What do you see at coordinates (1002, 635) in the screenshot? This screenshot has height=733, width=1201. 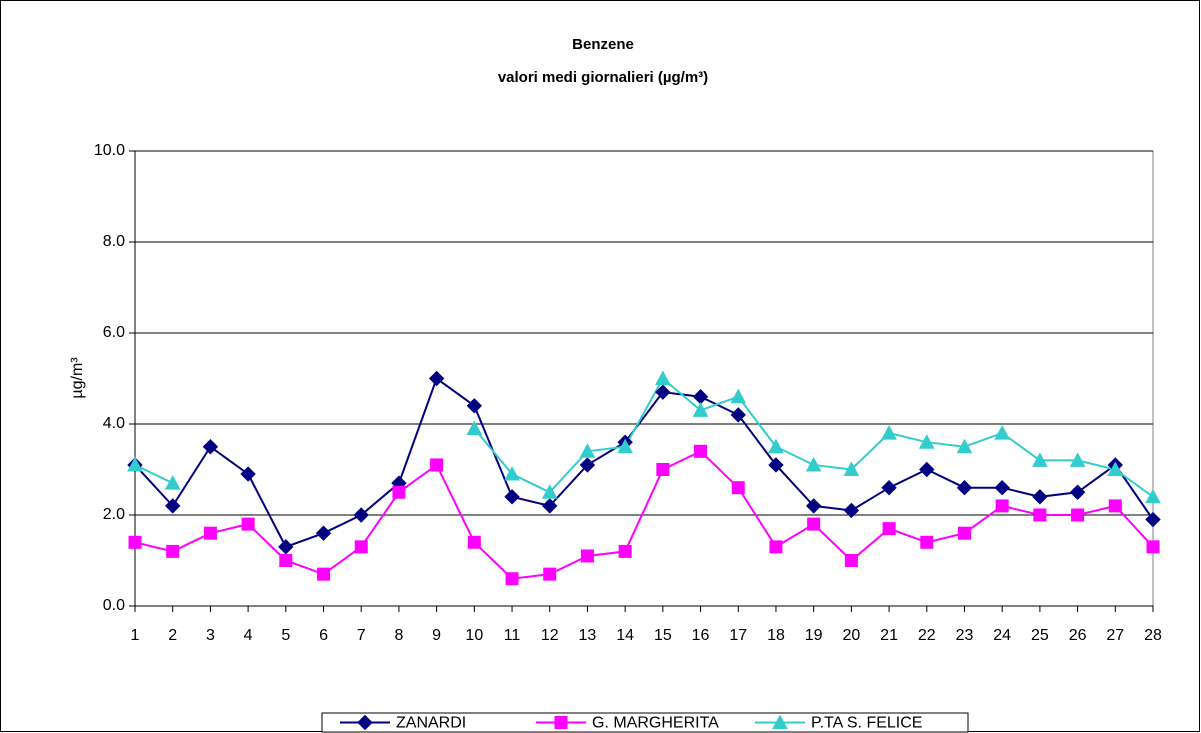 I see `x-tick-label: 24` at bounding box center [1002, 635].